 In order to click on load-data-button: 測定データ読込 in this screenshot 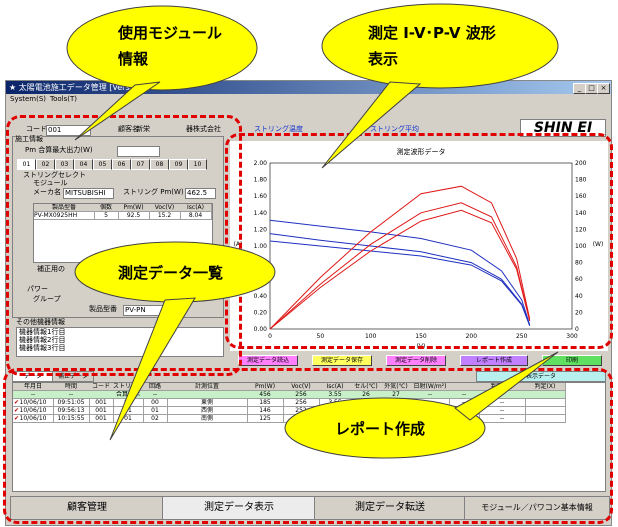, I will do `click(268, 360)`.